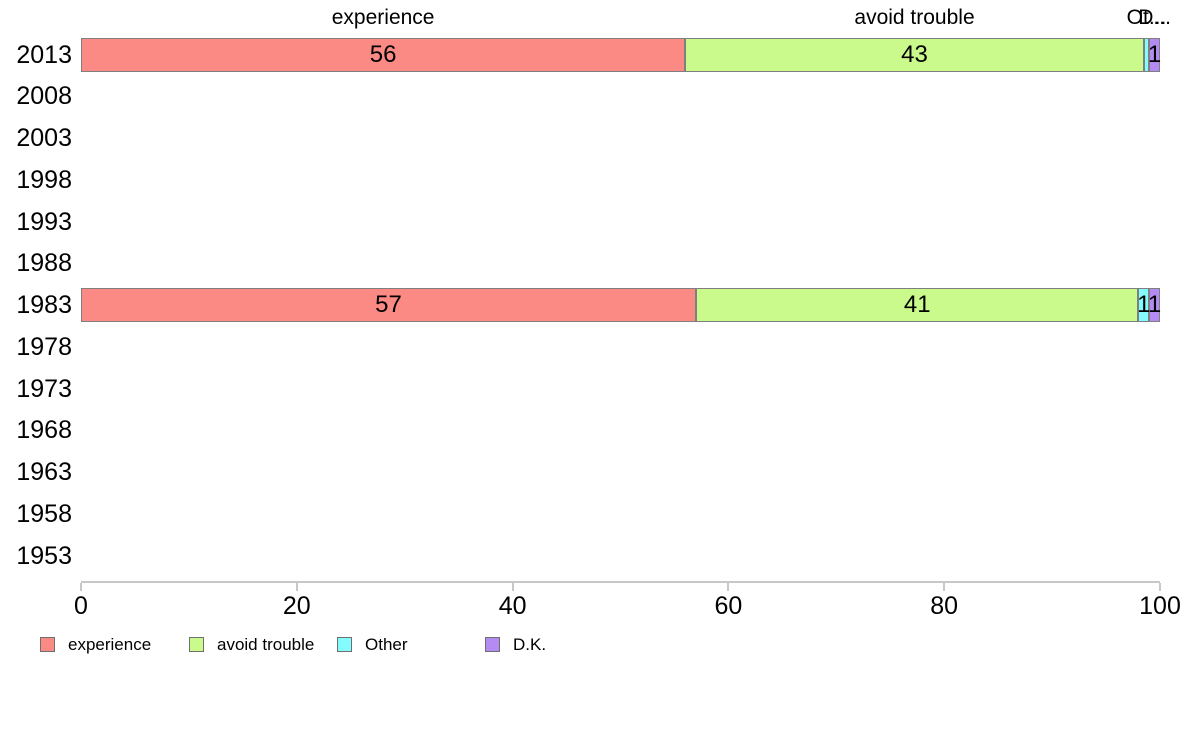  I want to click on category-label: 1988, so click(44, 263).